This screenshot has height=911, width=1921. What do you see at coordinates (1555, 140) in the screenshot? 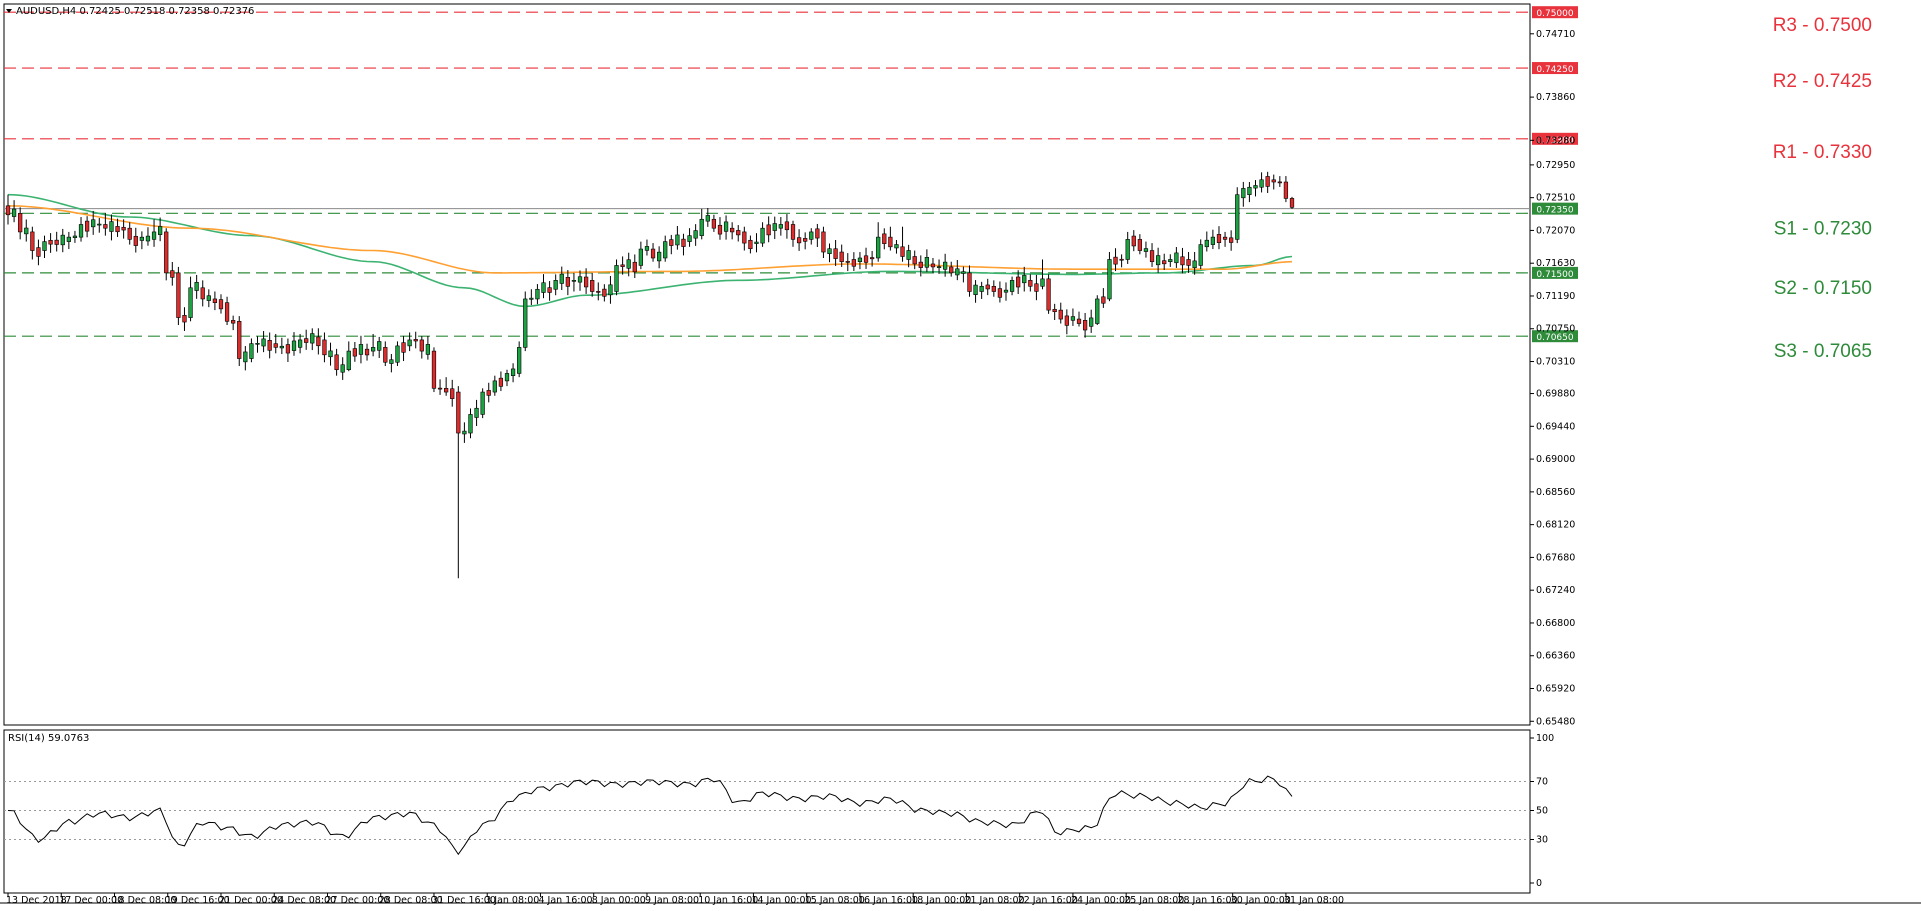
I see `price-tick-label: 0.73280` at bounding box center [1555, 140].